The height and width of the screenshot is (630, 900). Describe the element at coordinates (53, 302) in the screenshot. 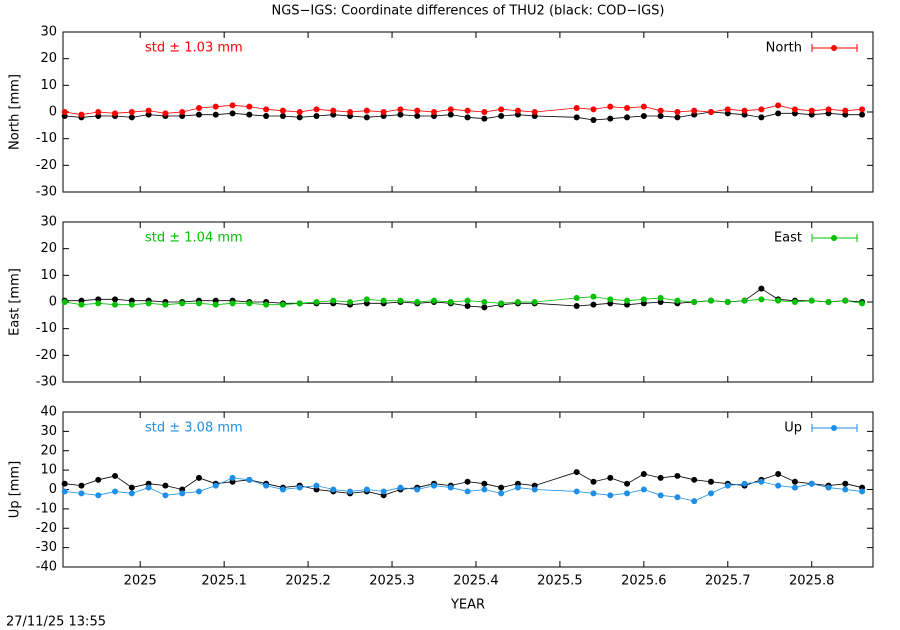

I see `y-tick-label: 0` at that location.